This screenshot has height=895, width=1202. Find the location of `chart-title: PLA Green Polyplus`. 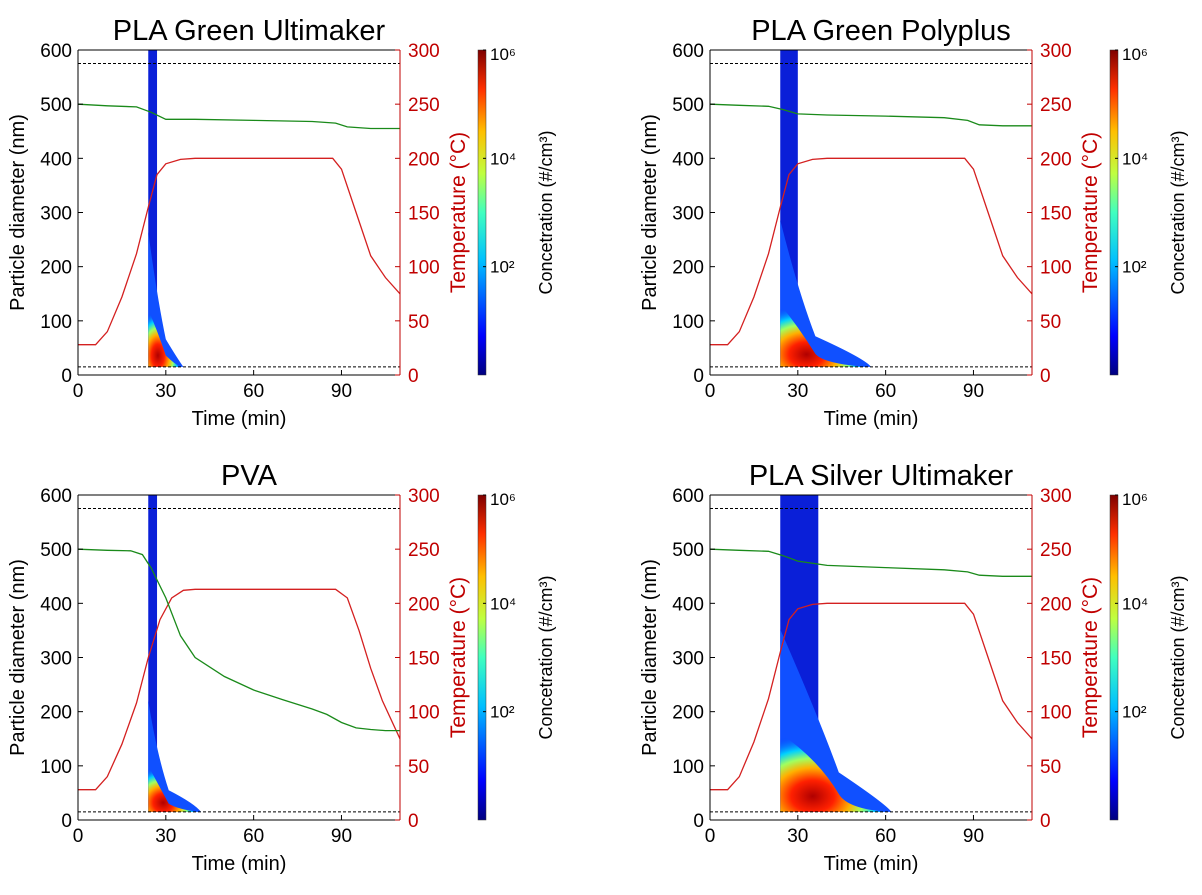

chart-title: PLA Green Polyplus is located at coordinates (881, 31).